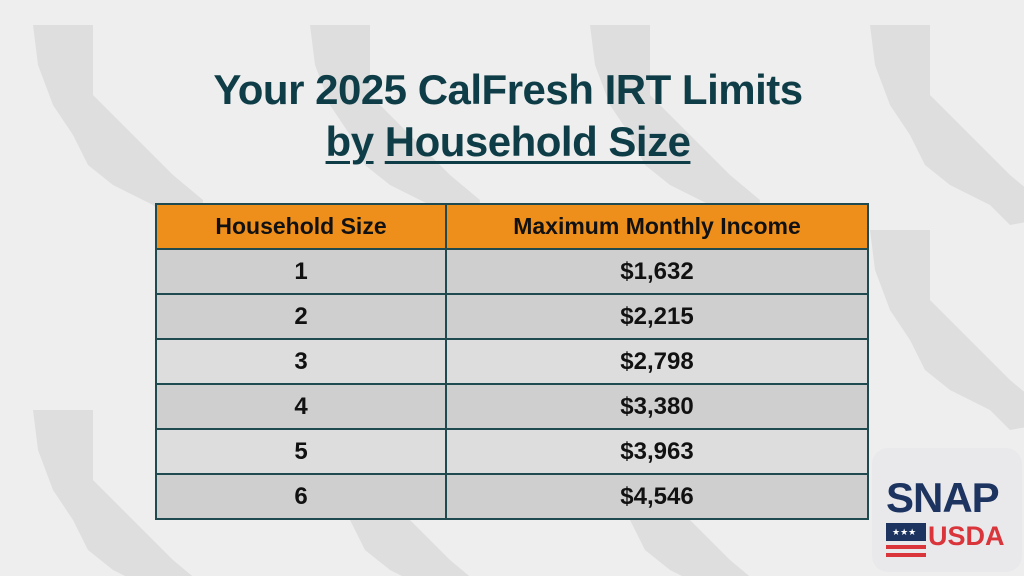 The width and height of the screenshot is (1024, 576). I want to click on us-flag-icon: ★★★, so click(906, 540).